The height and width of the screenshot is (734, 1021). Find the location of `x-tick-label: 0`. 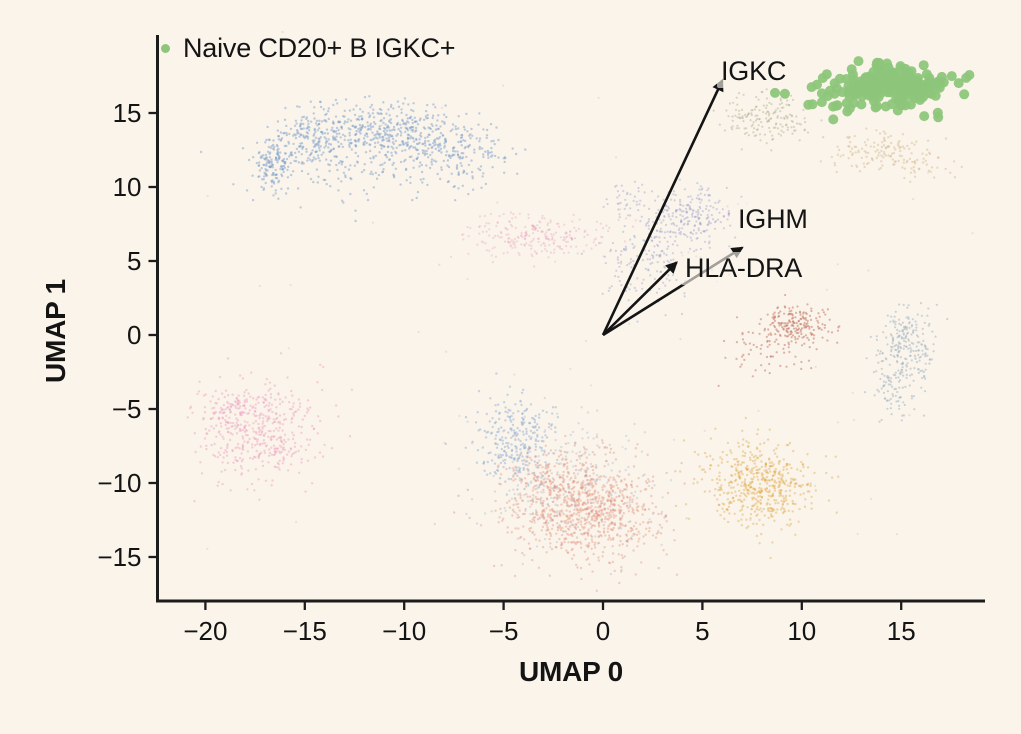

x-tick-label: 0 is located at coordinates (603, 631).